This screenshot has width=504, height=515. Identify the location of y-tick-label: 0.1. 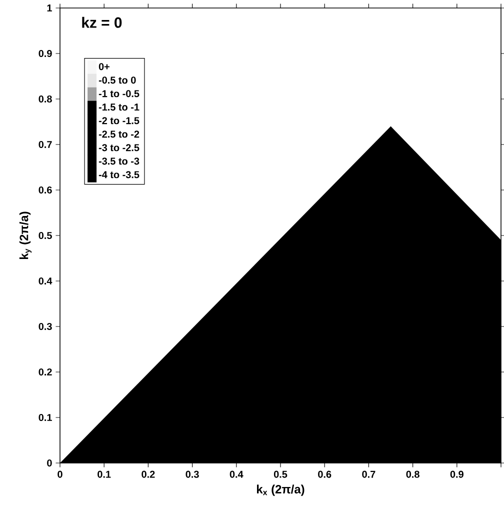
(45, 418).